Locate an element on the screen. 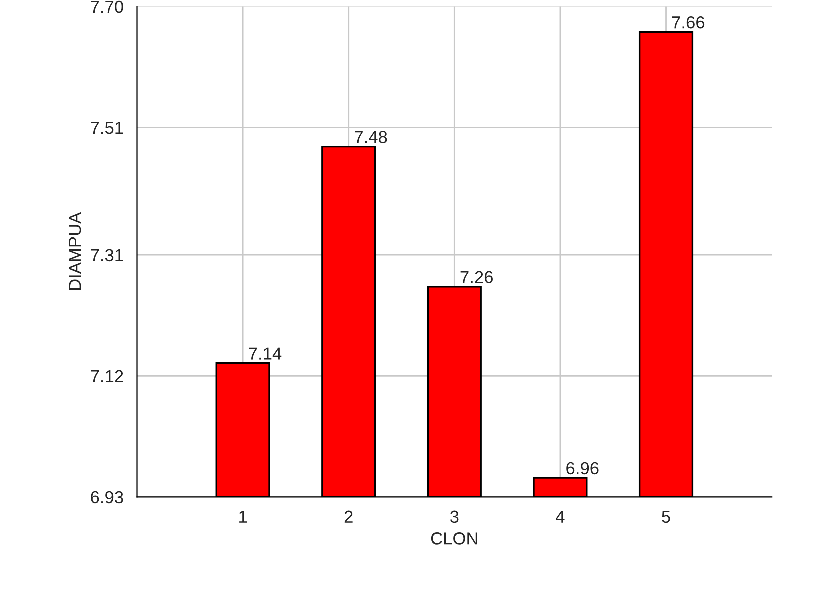 The width and height of the screenshot is (817, 610). data-label: 6.96 is located at coordinates (582, 468).